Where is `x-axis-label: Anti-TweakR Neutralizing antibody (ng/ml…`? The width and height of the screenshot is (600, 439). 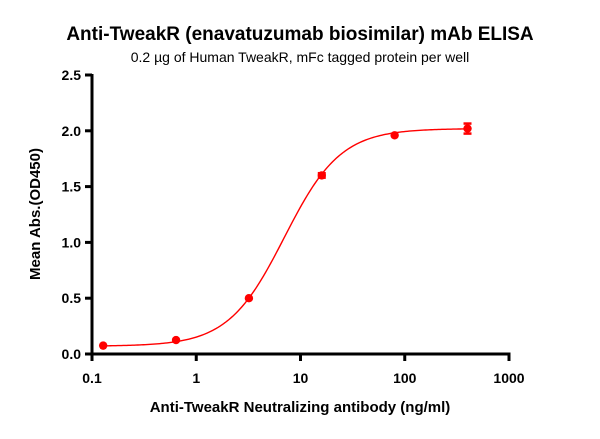 x-axis-label: Anti-TweakR Neutralizing antibody (ng/ml… is located at coordinates (300, 407).